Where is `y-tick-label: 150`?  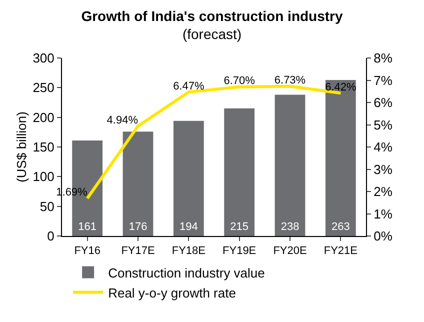 y-tick-label: 150 is located at coordinates (43, 147).